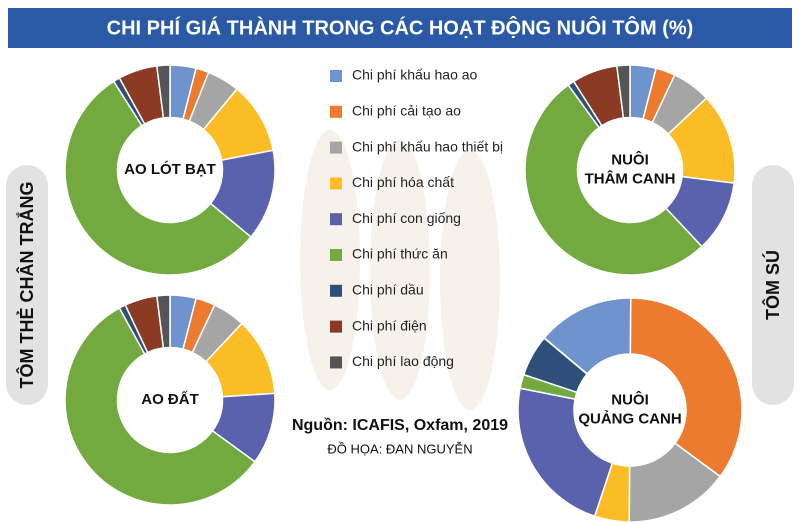  What do you see at coordinates (400, 270) in the screenshot?
I see `shrimp-decoration` at bounding box center [400, 270].